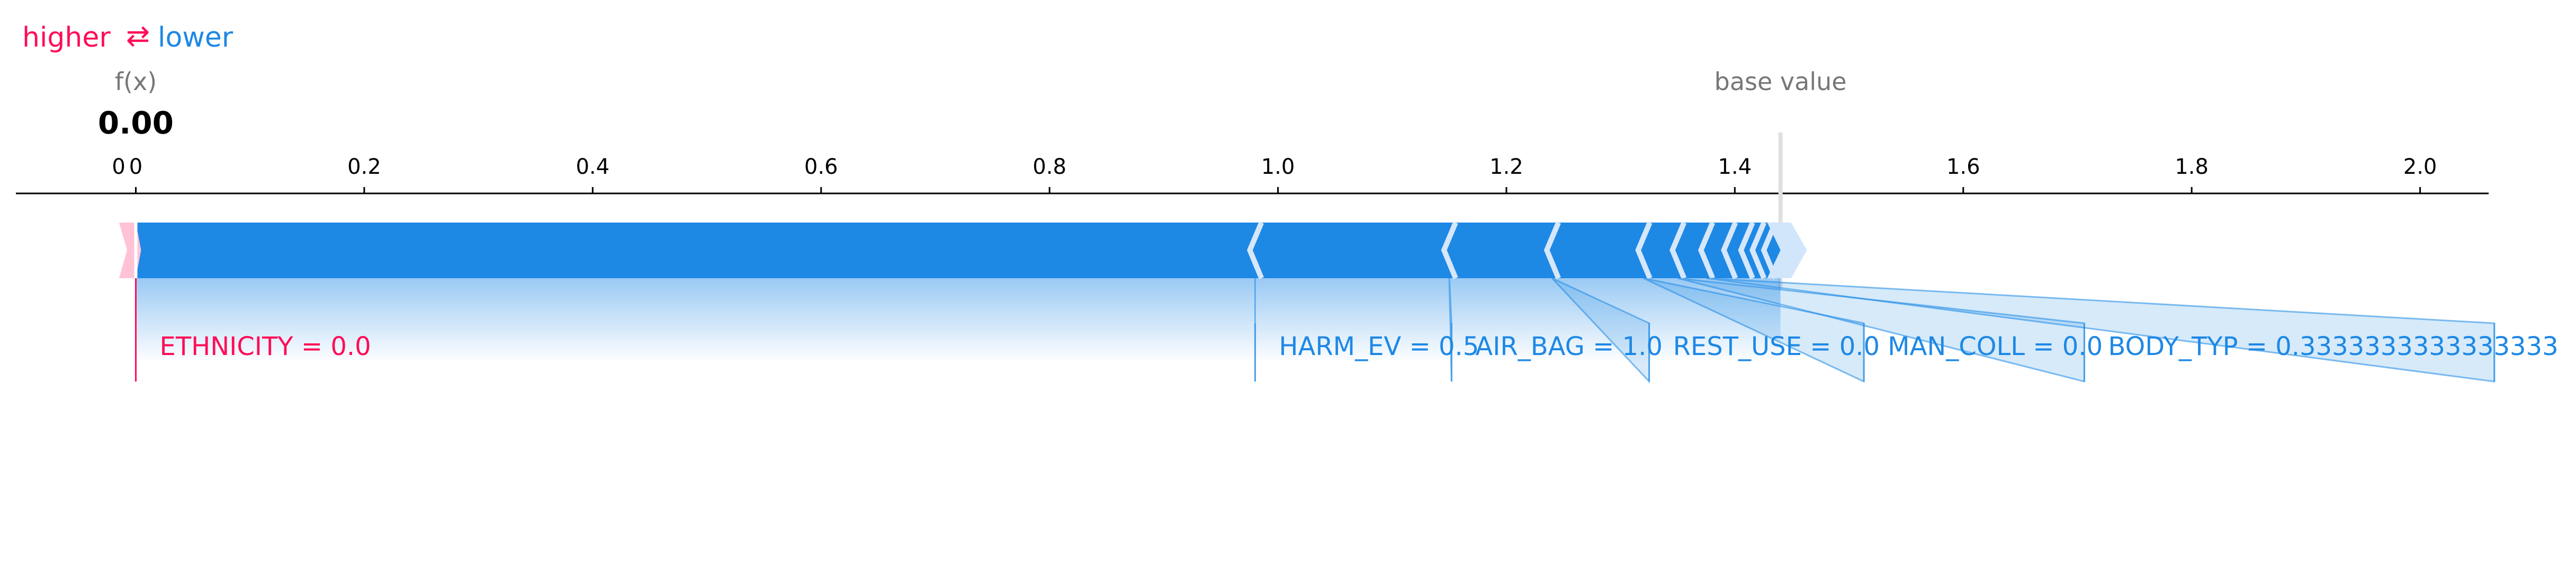 The height and width of the screenshot is (576, 2576). I want to click on x-tick-label: 1.0, so click(1278, 167).